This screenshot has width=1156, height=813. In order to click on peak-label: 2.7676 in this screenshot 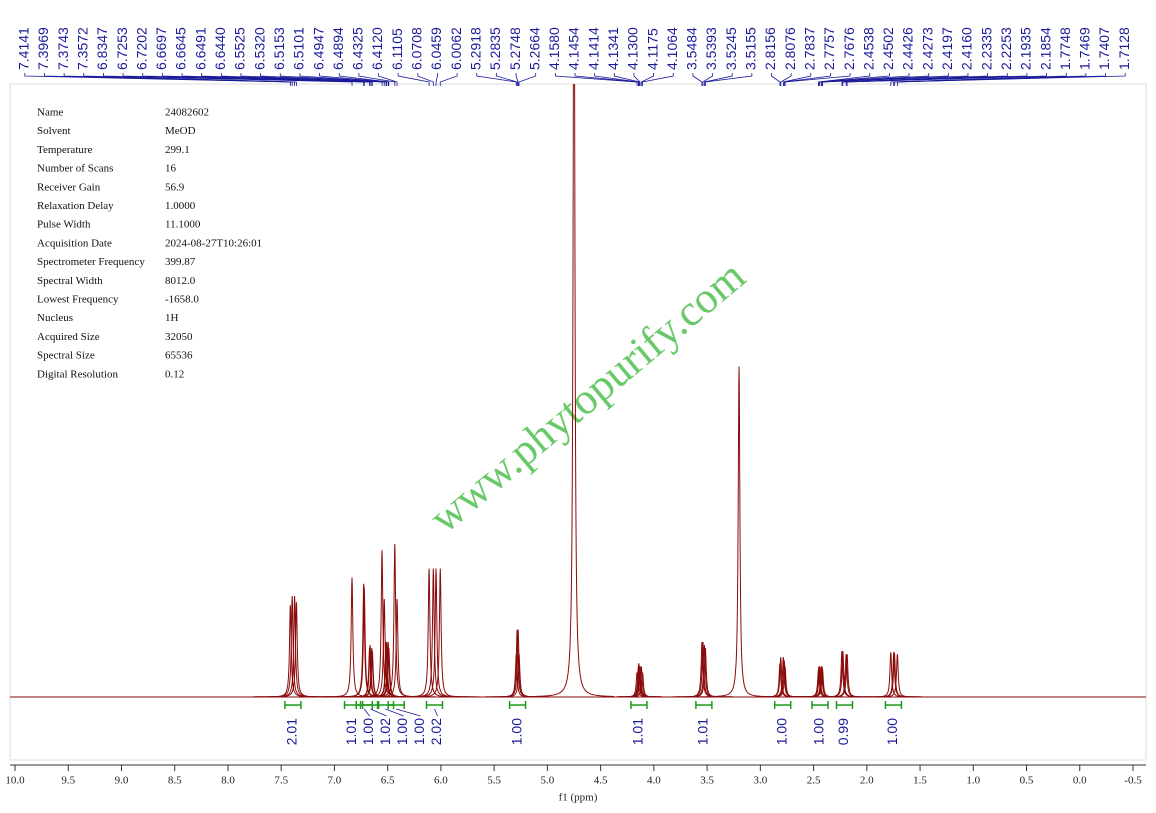, I will do `click(849, 48)`.